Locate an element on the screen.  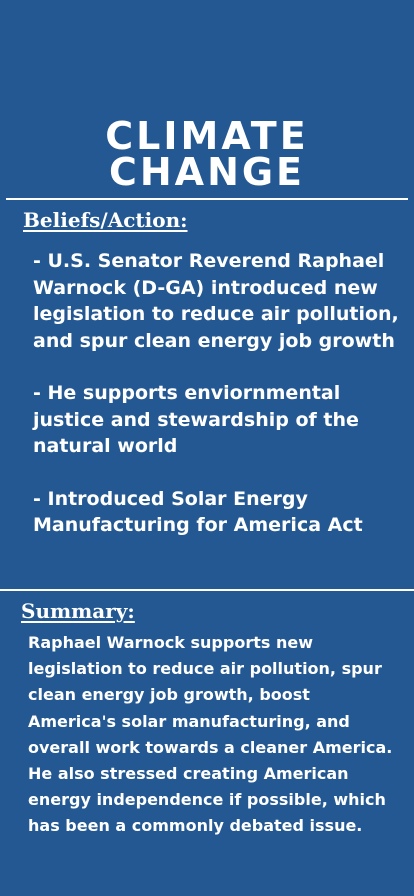
summary-heading: Summary: is located at coordinates (78, 611).